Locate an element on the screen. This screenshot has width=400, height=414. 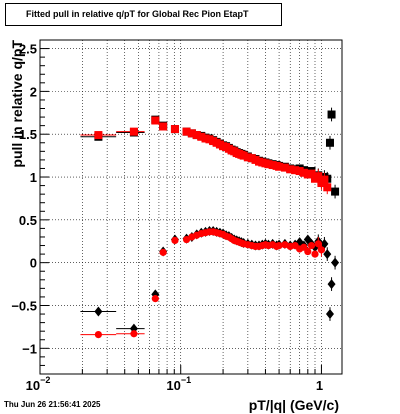
x-tick-label: 10⁻² is located at coordinates (38, 384).